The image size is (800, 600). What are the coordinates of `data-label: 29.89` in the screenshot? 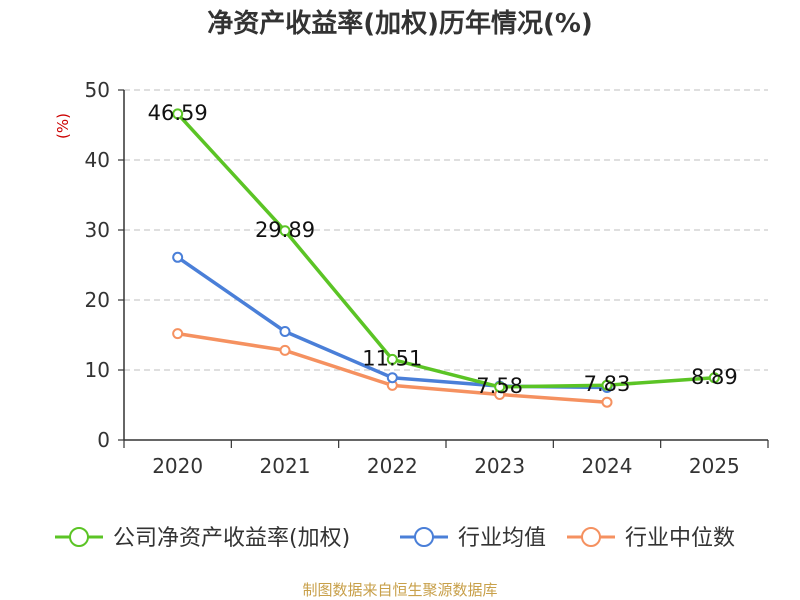 It's located at (285, 230).